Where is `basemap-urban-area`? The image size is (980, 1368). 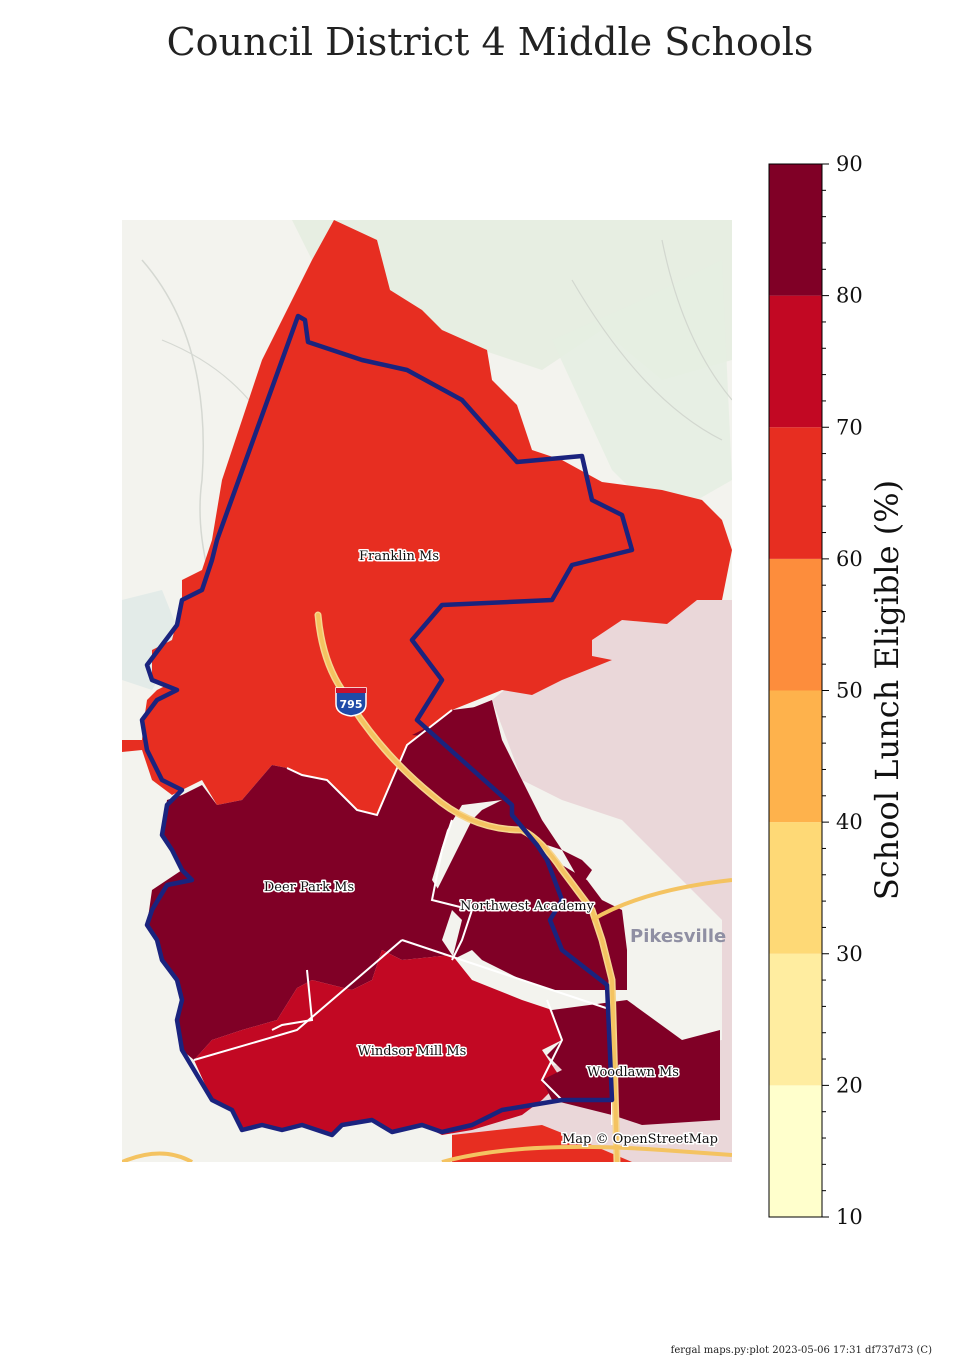 basemap-urban-area is located at coordinates (592, 881).